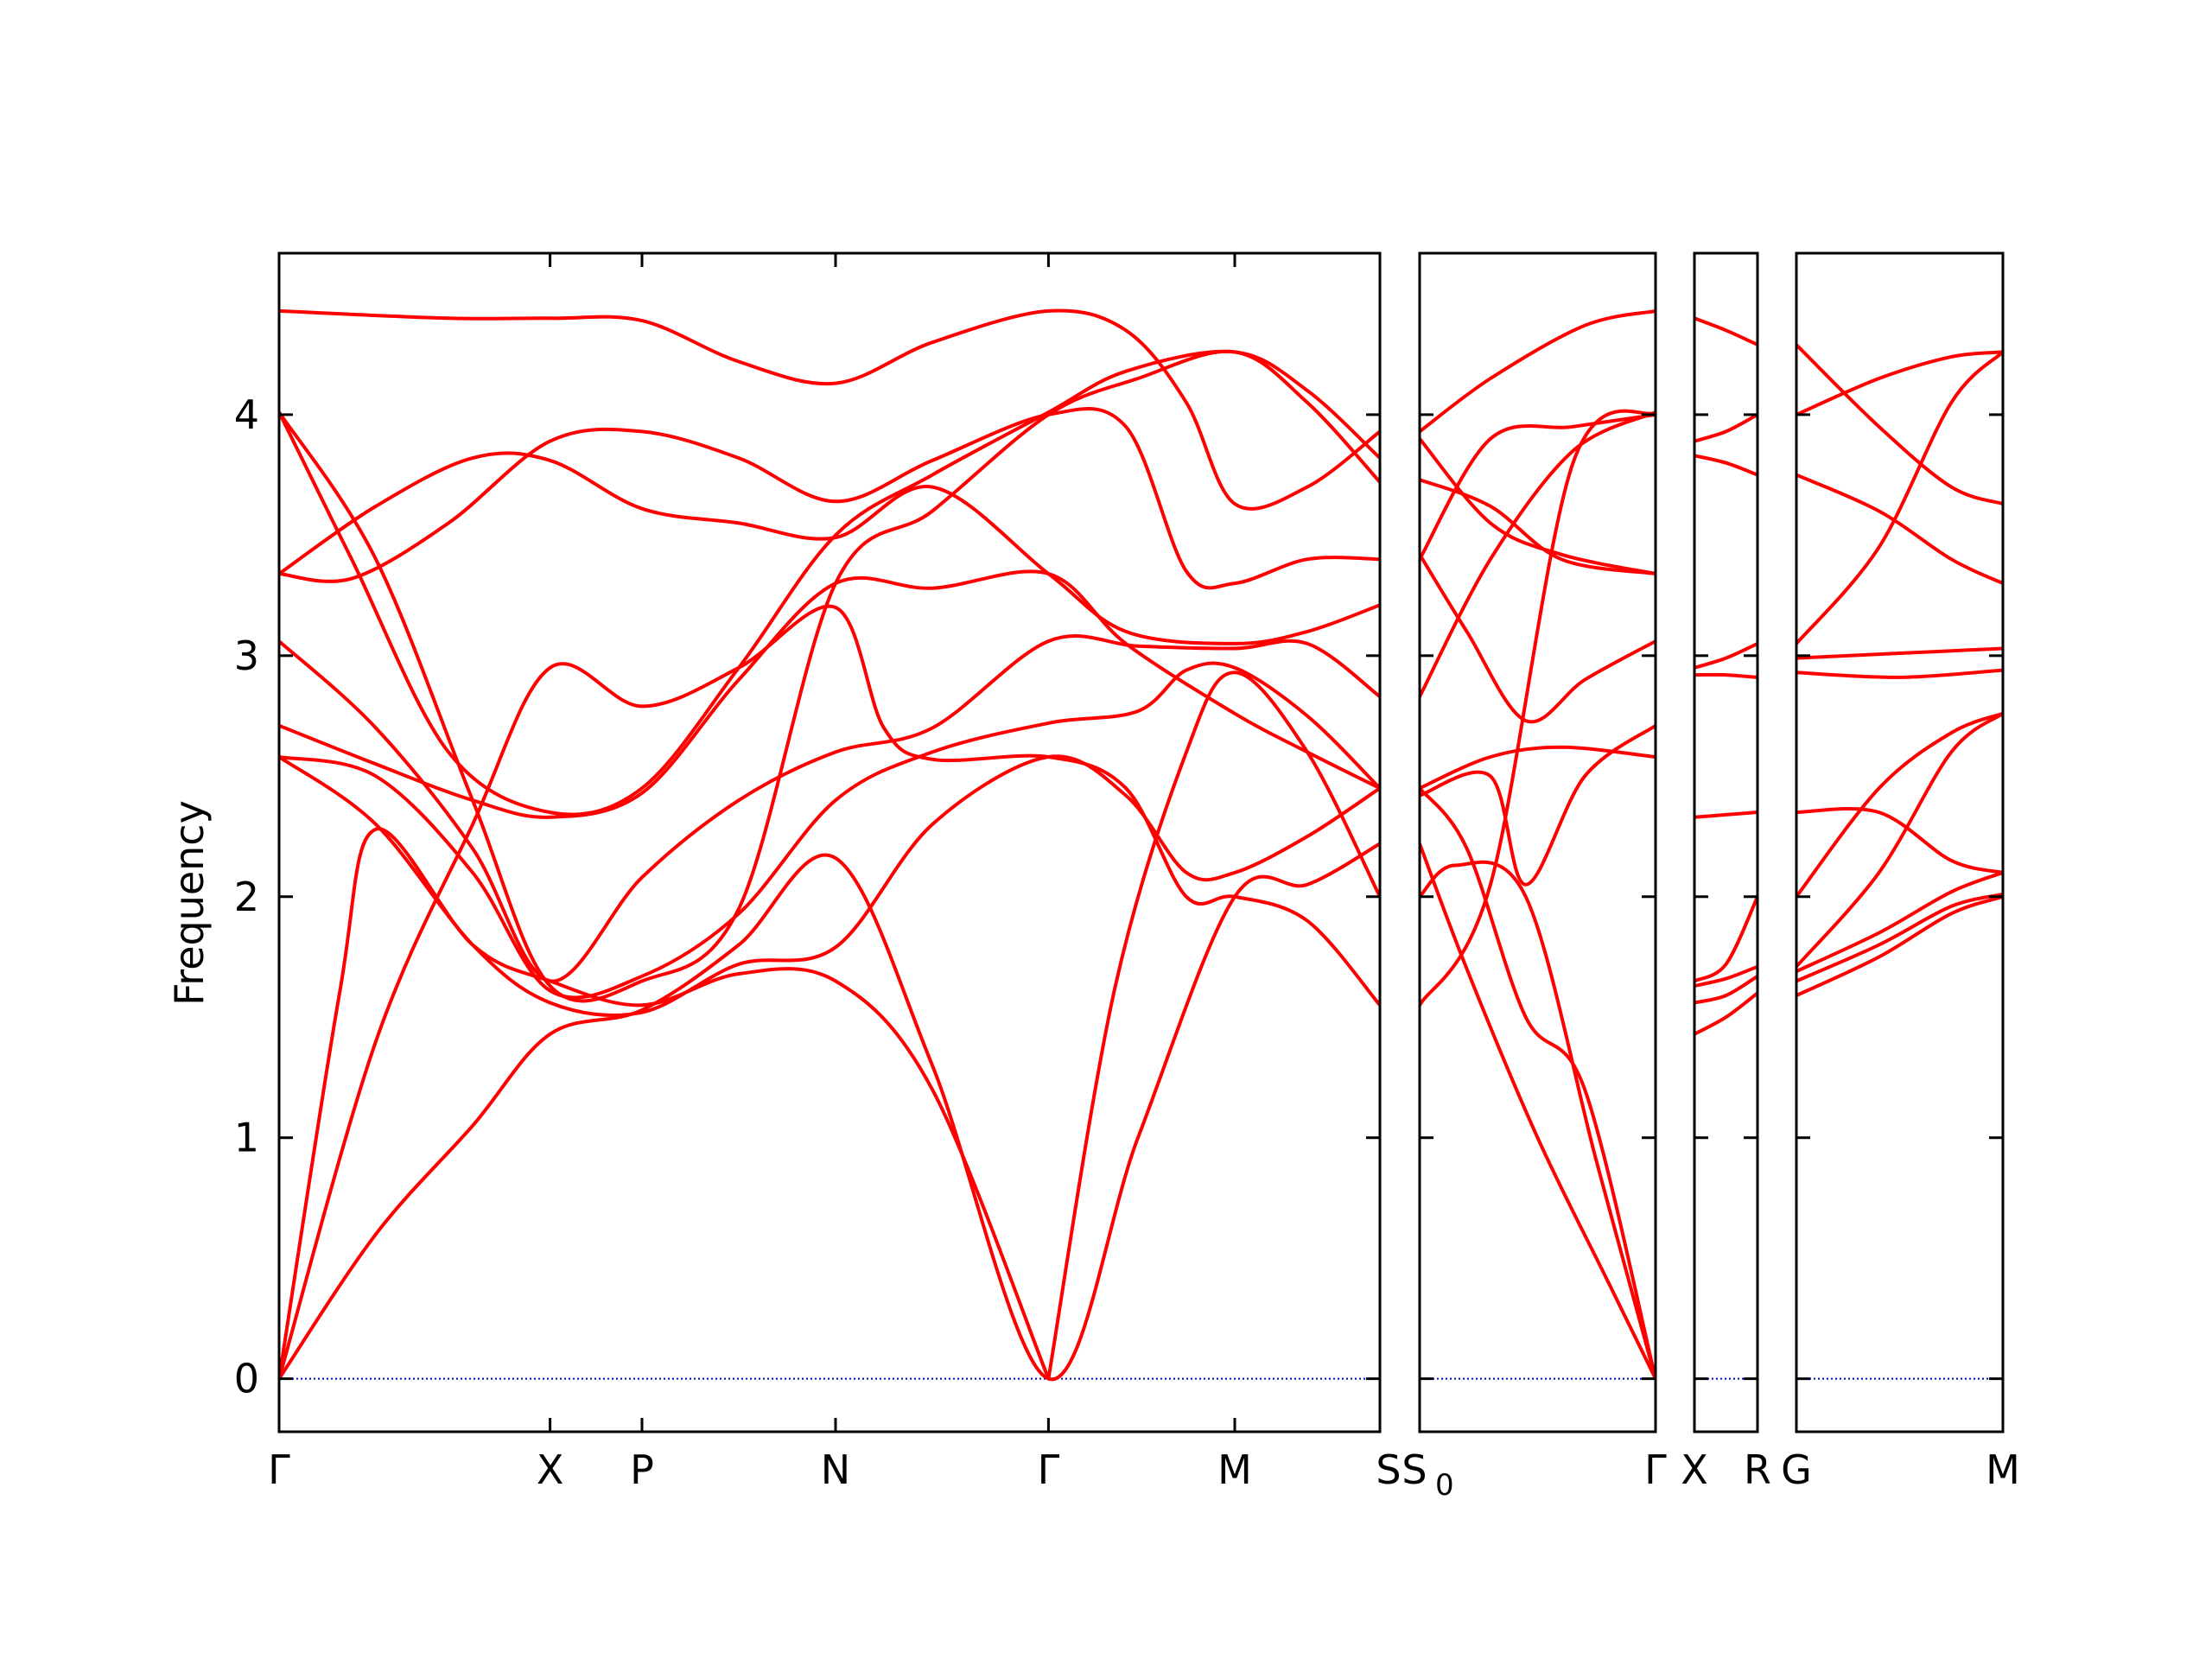 The width and height of the screenshot is (2212, 1659). What do you see at coordinates (246, 1379) in the screenshot?
I see `y-tick-label: 0` at bounding box center [246, 1379].